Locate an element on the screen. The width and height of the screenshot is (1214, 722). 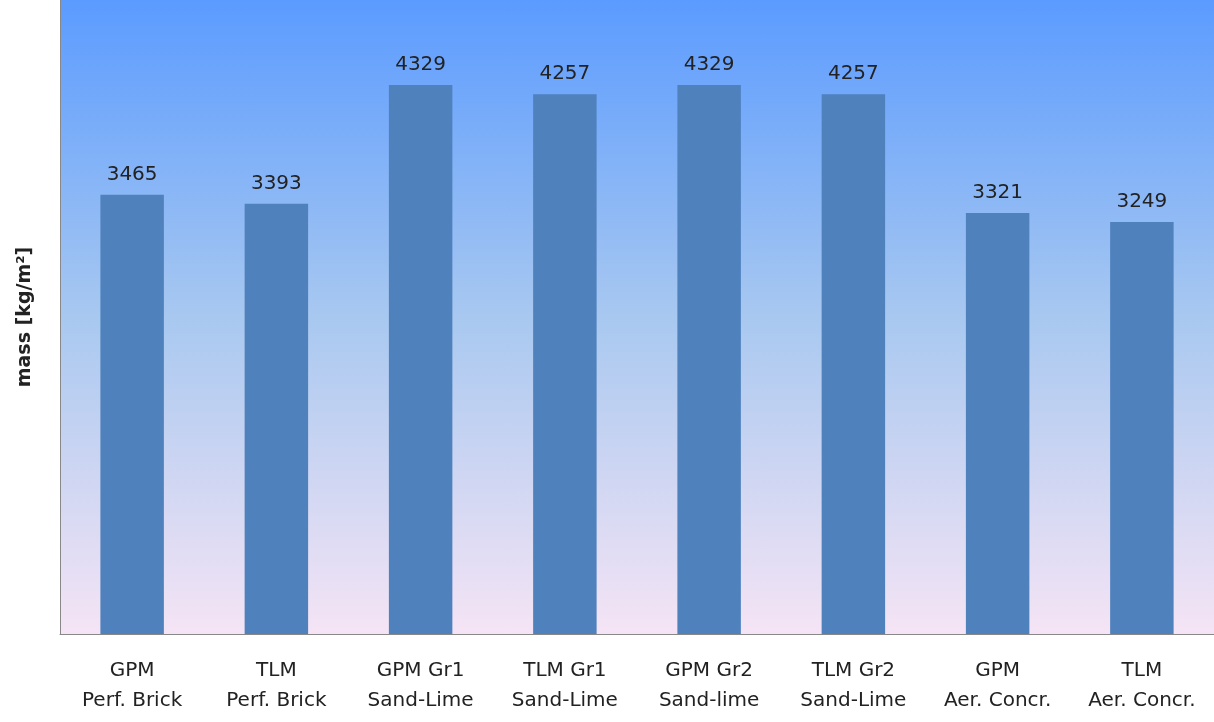
x-tick-label: TLM Gr1 Sand-Lime is located at coordinates (564, 684).